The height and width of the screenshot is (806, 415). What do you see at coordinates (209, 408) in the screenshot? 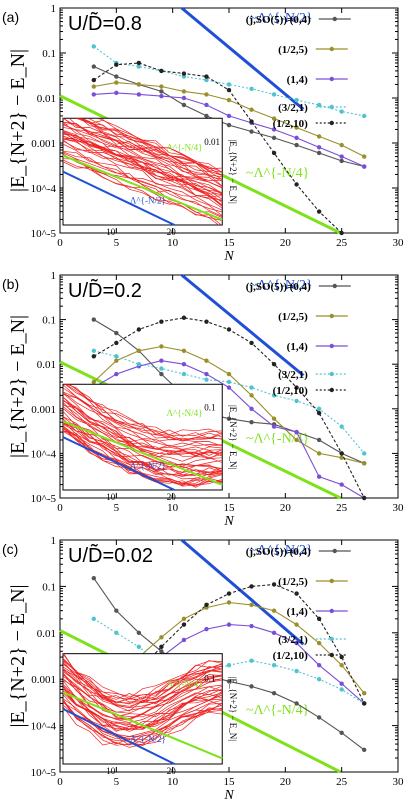
I see `inset-y-tick: 0.1` at bounding box center [209, 408].